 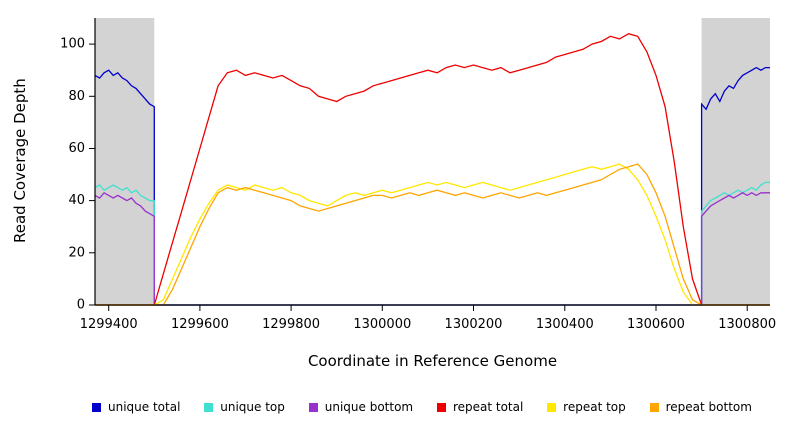 What do you see at coordinates (81, 305) in the screenshot?
I see `y-tick-label: 0` at bounding box center [81, 305].